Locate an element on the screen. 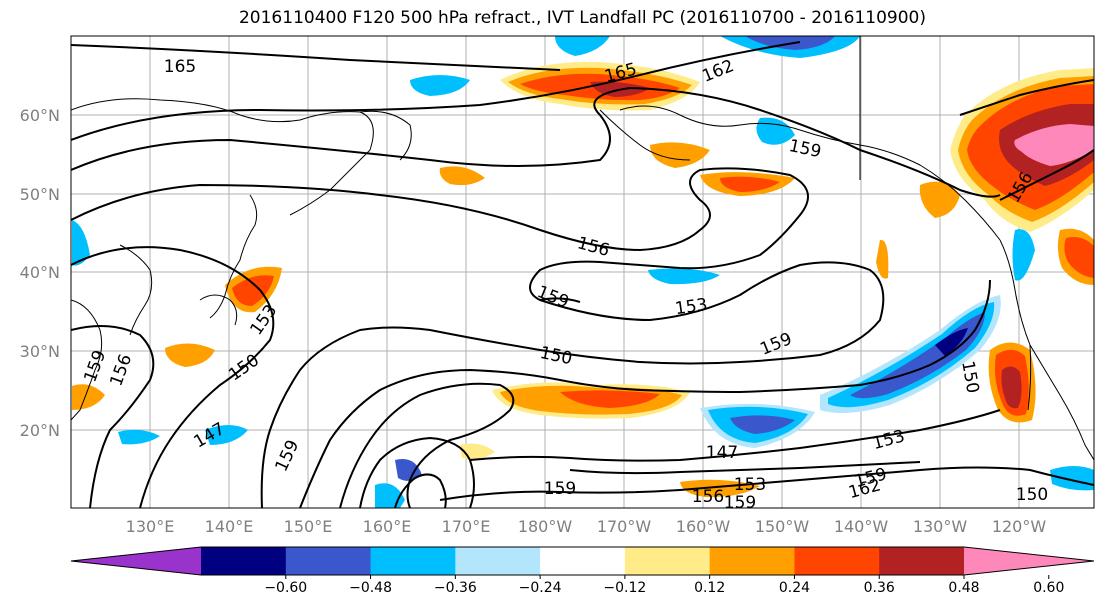 This screenshot has height=601, width=1105. lat-label: 60°N is located at coordinates (40, 115).